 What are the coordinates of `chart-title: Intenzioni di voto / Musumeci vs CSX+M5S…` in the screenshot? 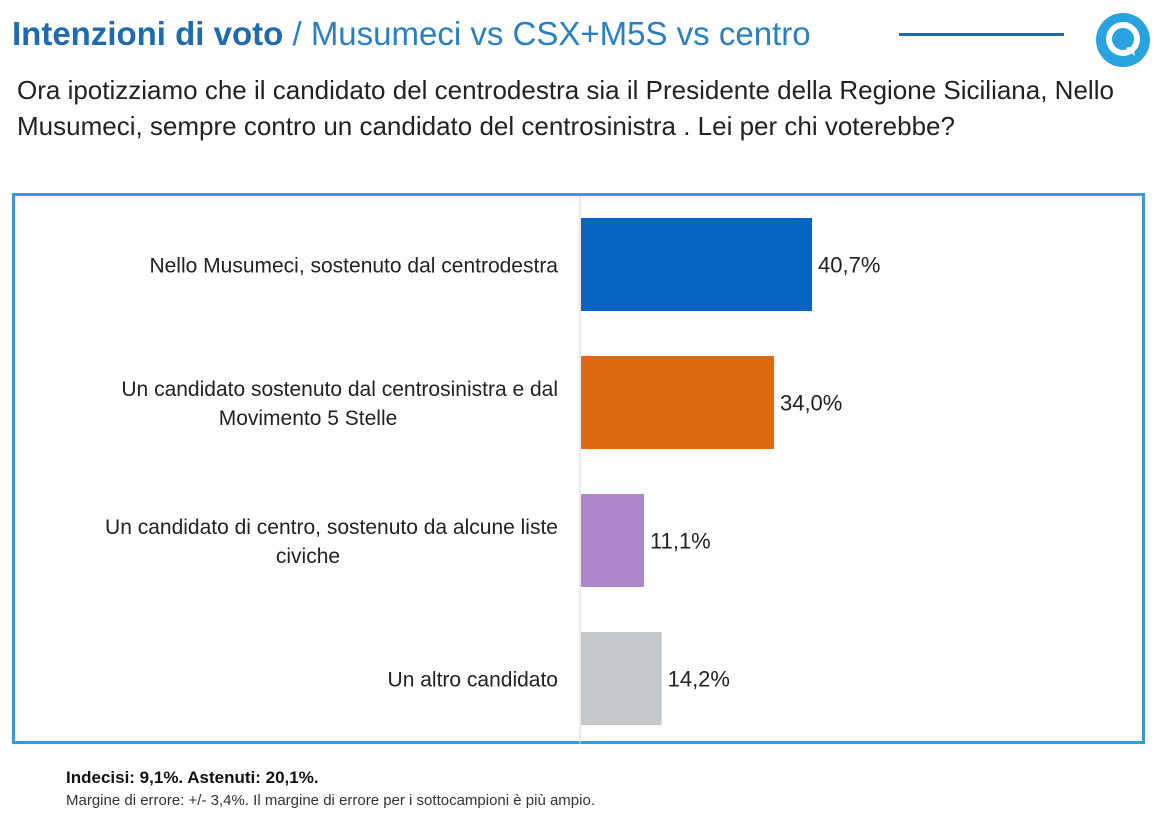 It's located at (411, 34).